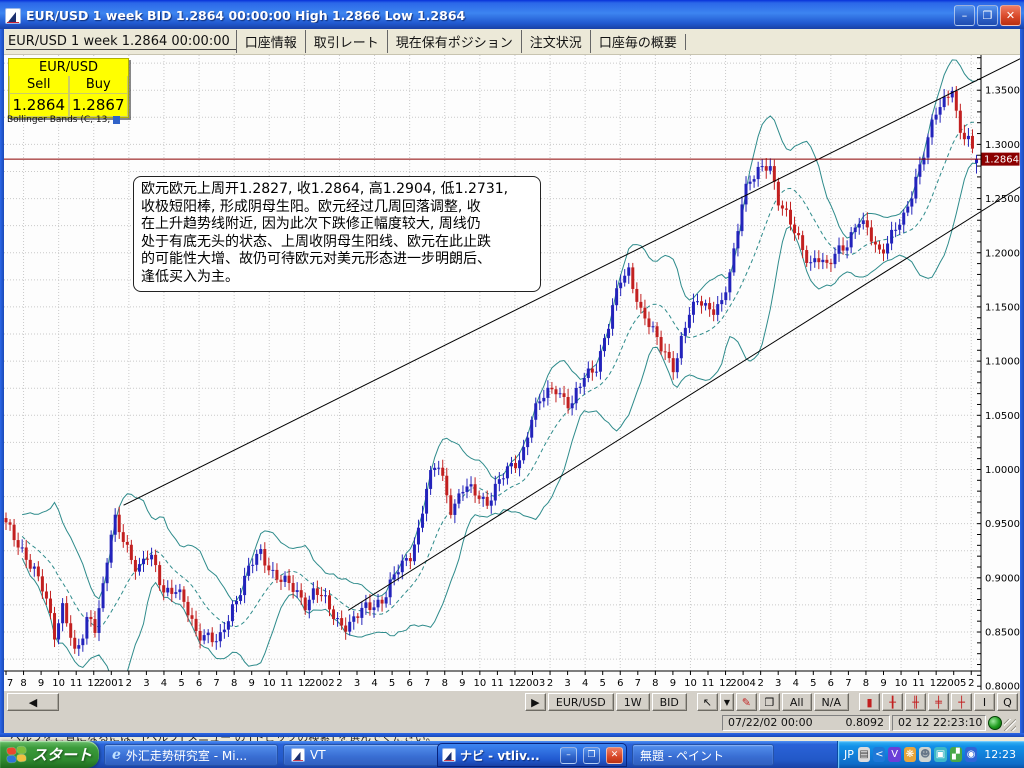 This screenshot has width=1024, height=768. What do you see at coordinates (690, 683) in the screenshot?
I see `svg-text: 10` at bounding box center [690, 683].